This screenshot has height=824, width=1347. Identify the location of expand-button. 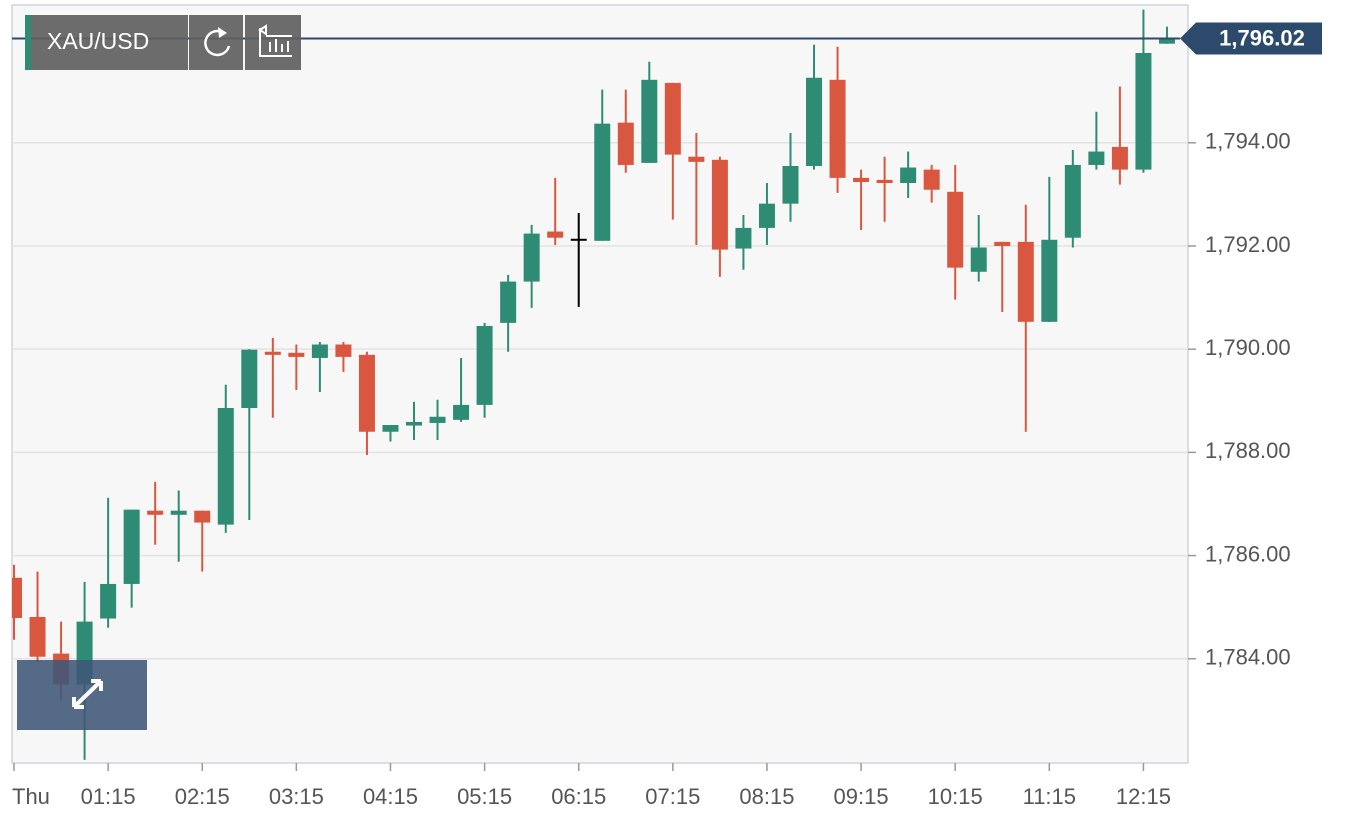
(82, 695).